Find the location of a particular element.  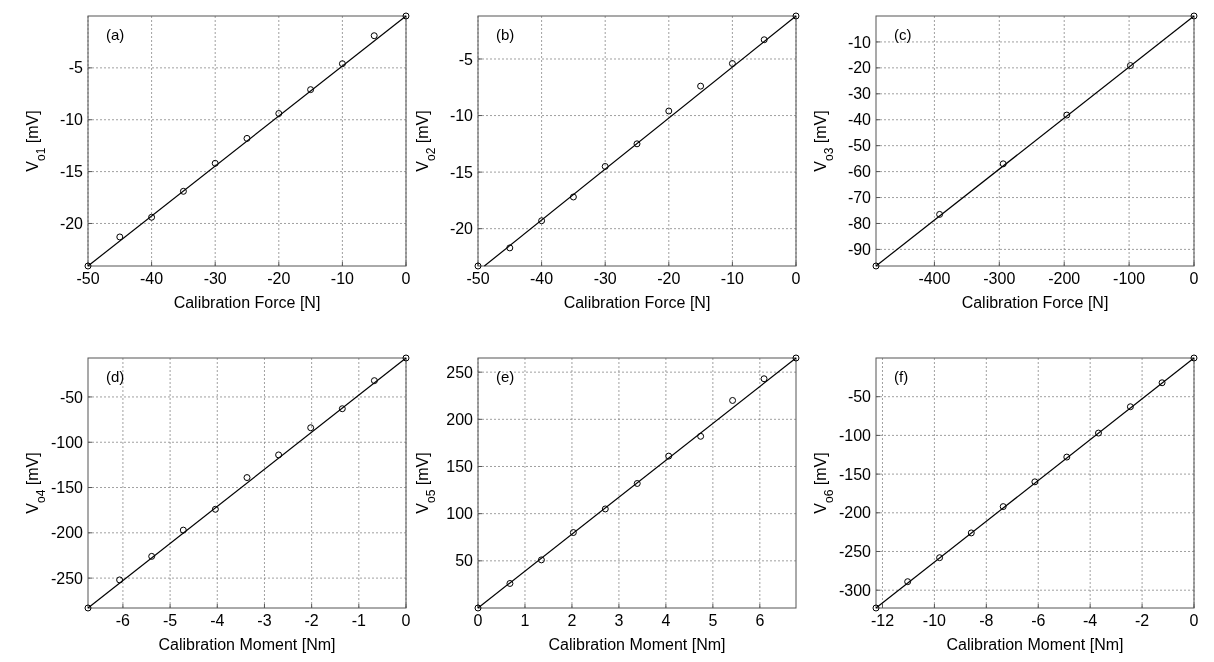

x-tick-label: -300 is located at coordinates (999, 278).